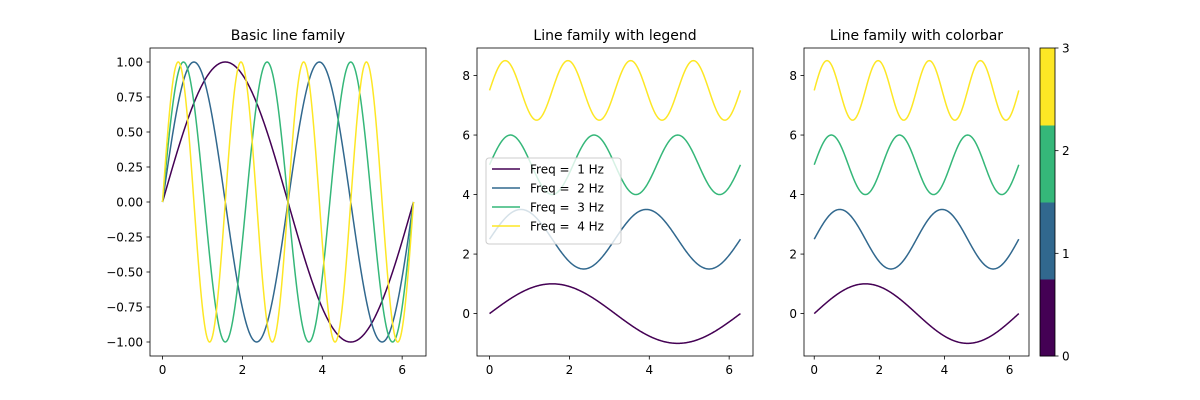  Describe the element at coordinates (1066, 151) in the screenshot. I see `colorbar-tick-label: 2` at that location.